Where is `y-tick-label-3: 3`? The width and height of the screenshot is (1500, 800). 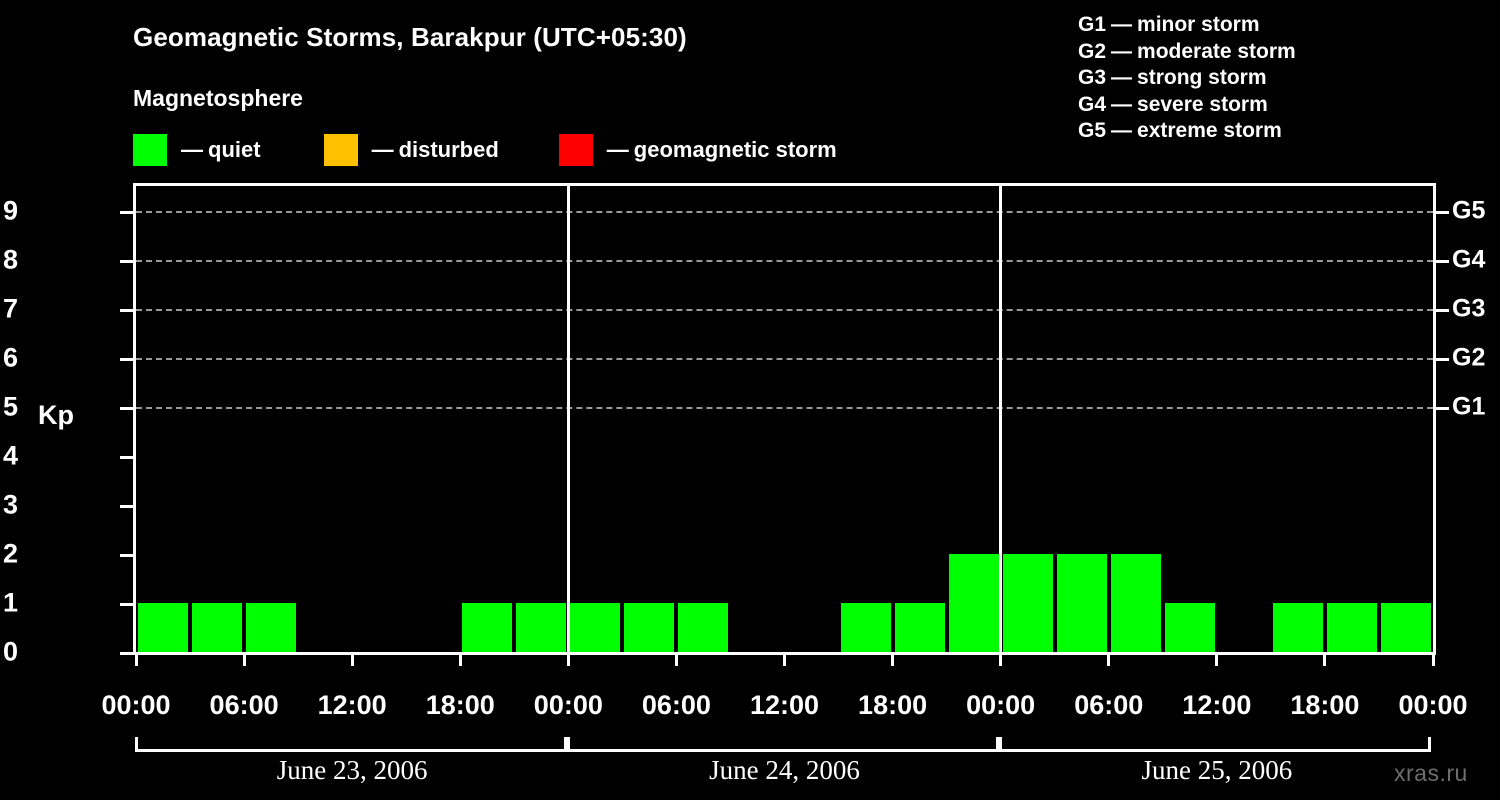
y-tick-label-3: 3 is located at coordinates (10, 504).